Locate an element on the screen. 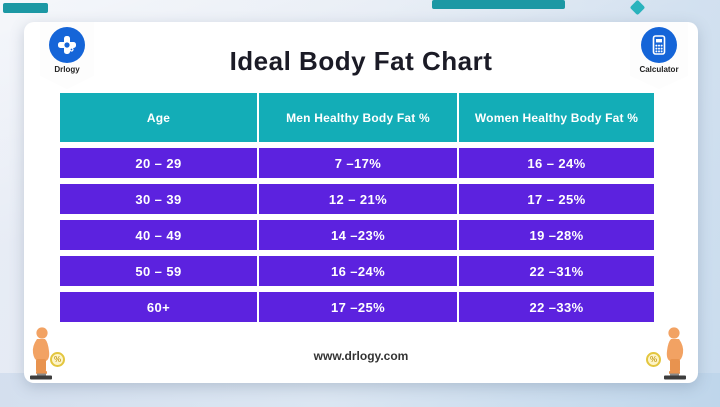 The image size is (720, 407). header-age: Age is located at coordinates (158, 117).